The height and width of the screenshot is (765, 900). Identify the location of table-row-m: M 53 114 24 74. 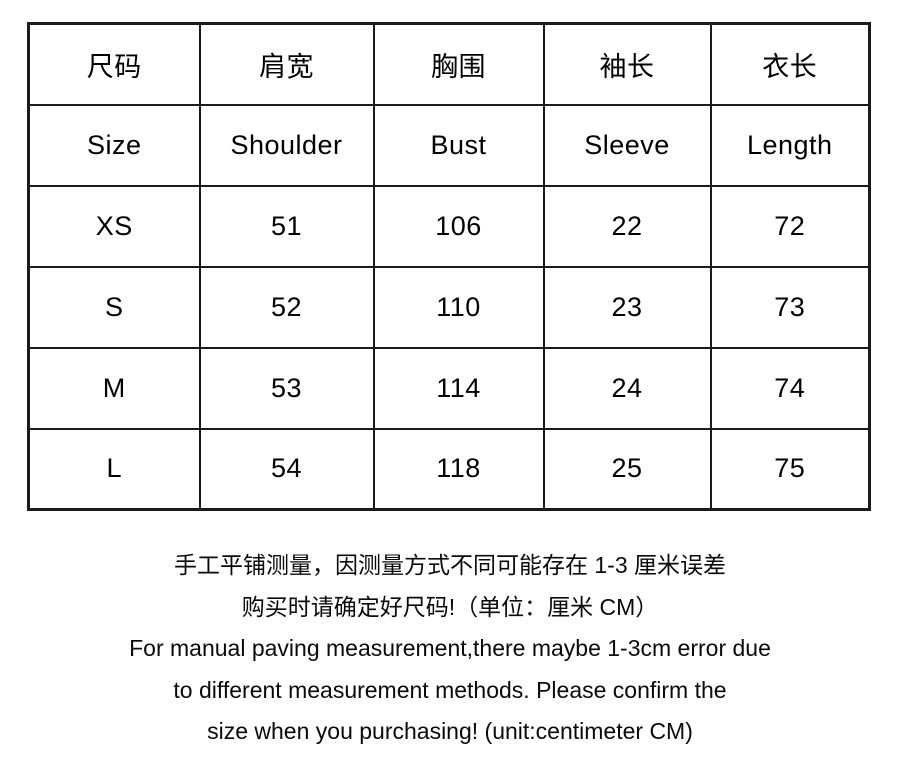
(449, 388).